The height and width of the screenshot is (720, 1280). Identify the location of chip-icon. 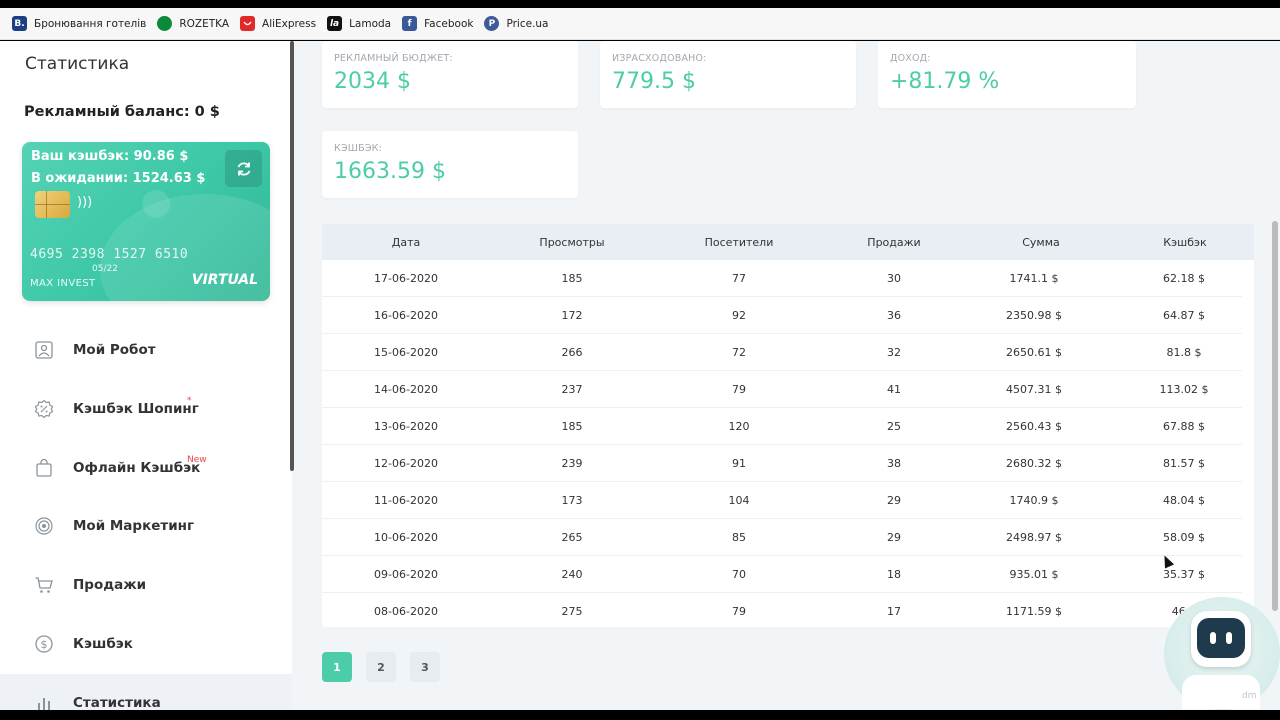
(52, 204).